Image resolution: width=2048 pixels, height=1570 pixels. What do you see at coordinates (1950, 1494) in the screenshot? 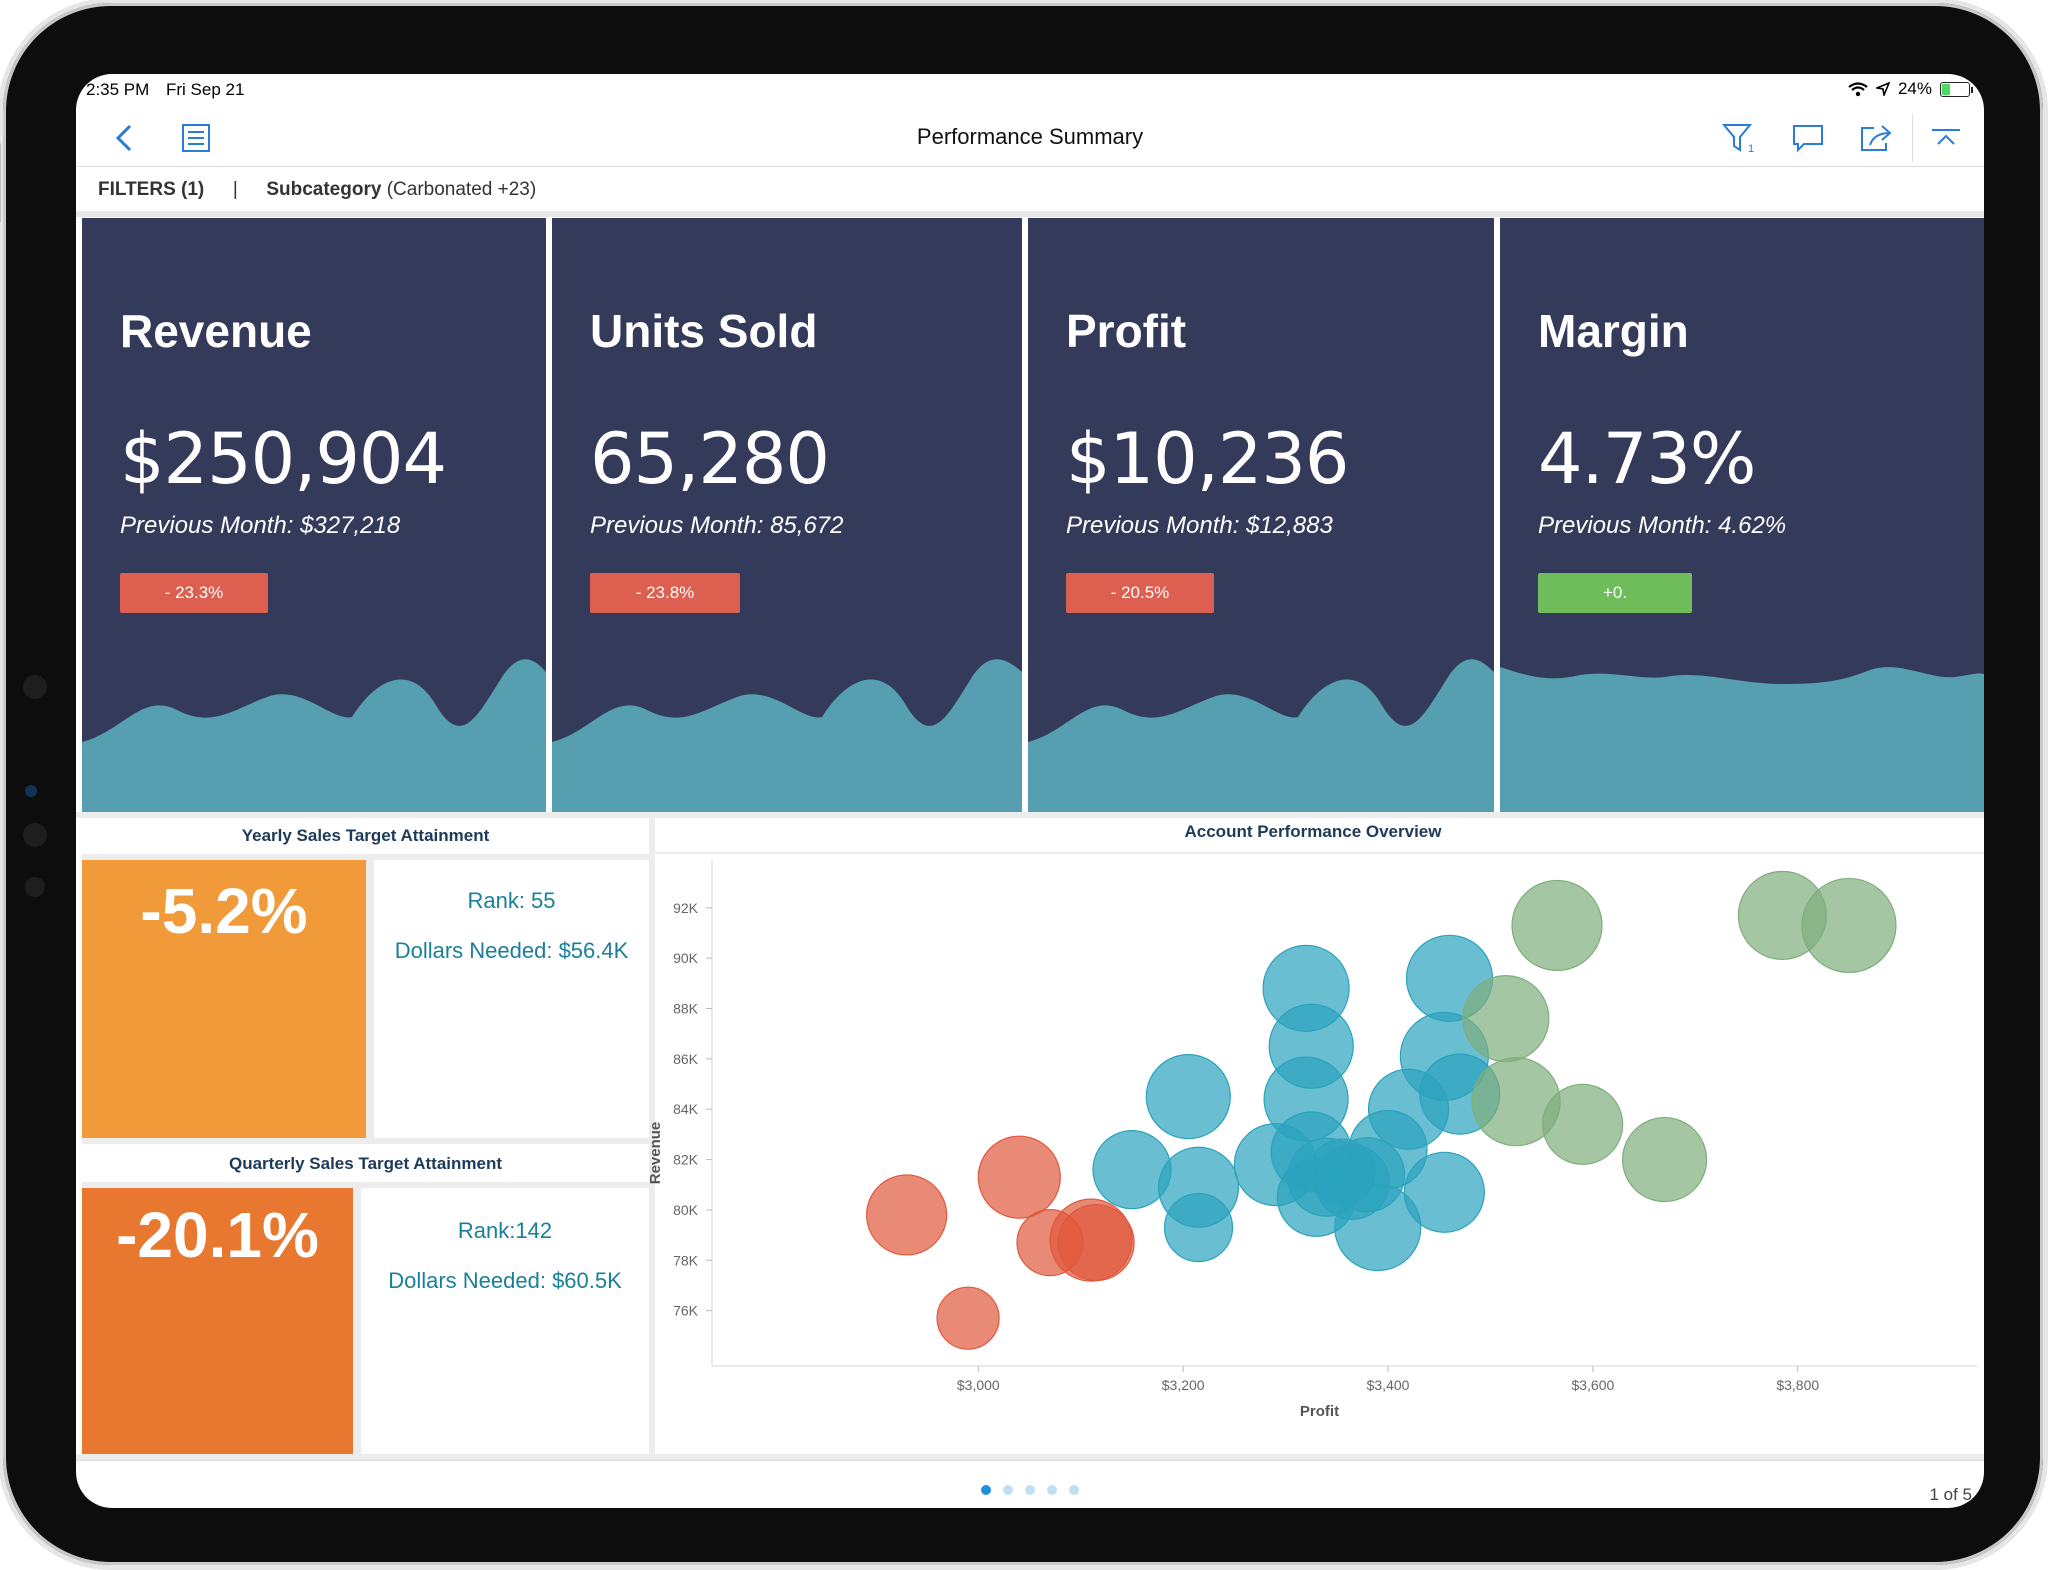
I see `page-indicator: 1 of 5` at bounding box center [1950, 1494].